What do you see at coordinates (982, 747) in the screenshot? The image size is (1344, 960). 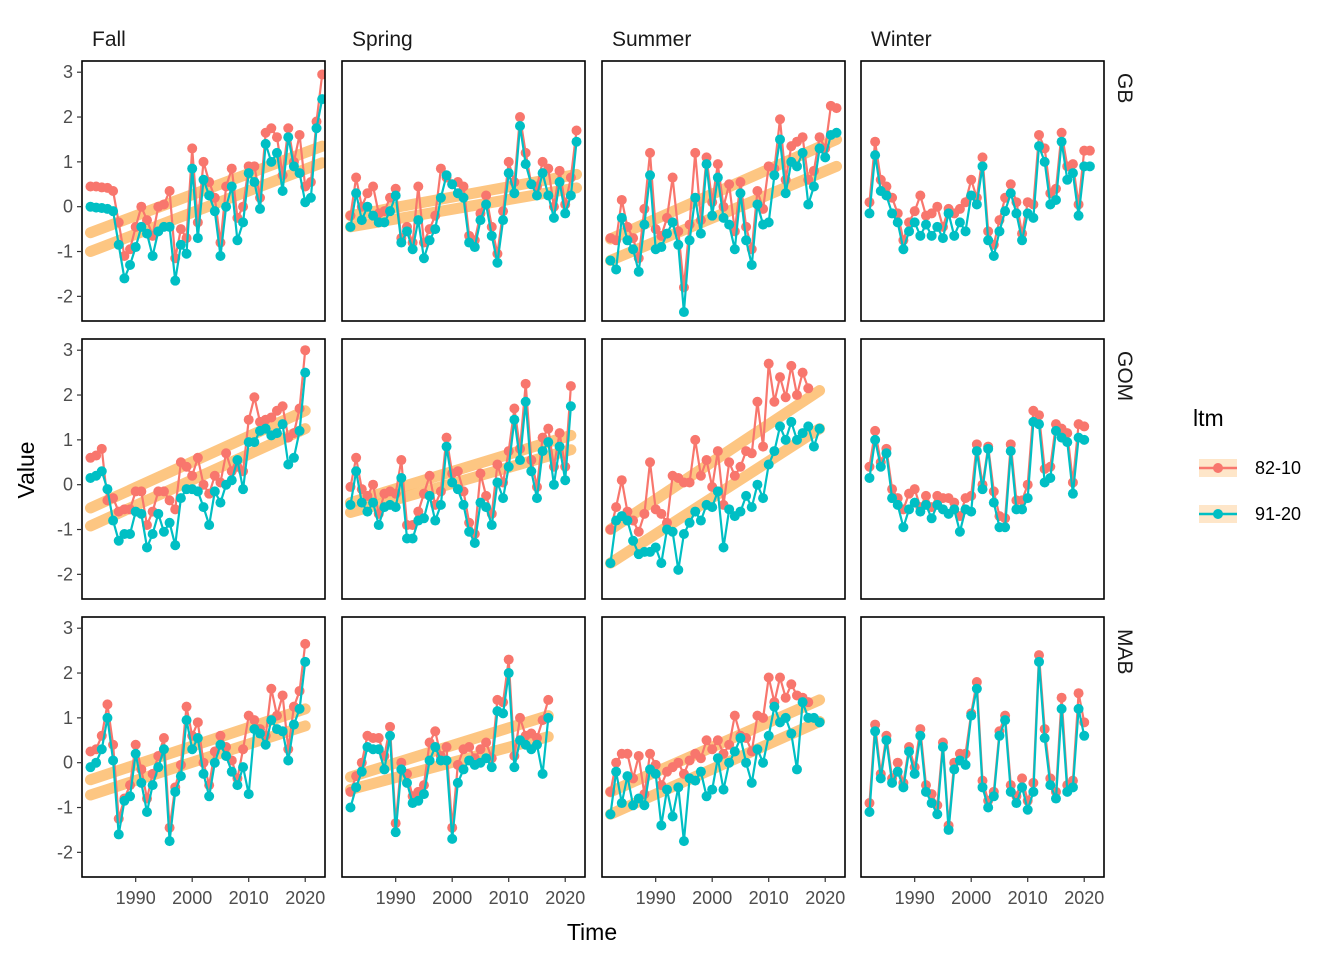 I see `panel-mab-winter` at bounding box center [982, 747].